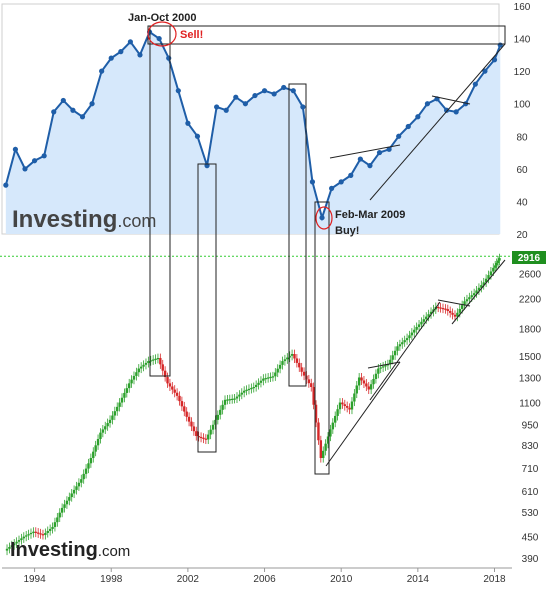  What do you see at coordinates (64, 219) in the screenshot?
I see `logo-main-top: Investing` at bounding box center [64, 219].